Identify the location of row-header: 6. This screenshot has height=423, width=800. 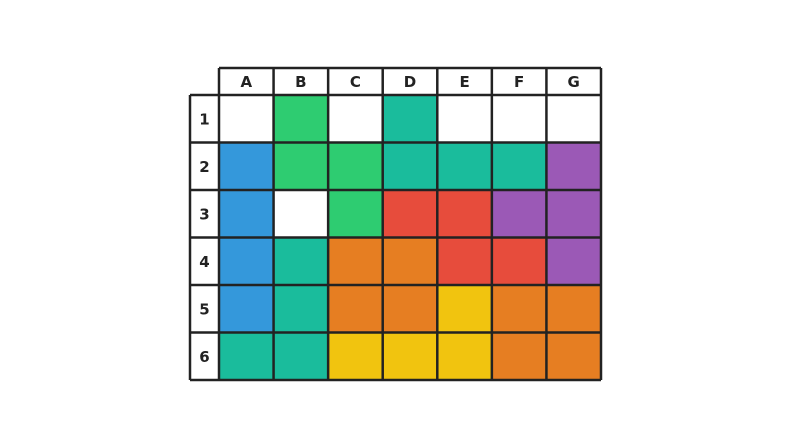
(204, 357).